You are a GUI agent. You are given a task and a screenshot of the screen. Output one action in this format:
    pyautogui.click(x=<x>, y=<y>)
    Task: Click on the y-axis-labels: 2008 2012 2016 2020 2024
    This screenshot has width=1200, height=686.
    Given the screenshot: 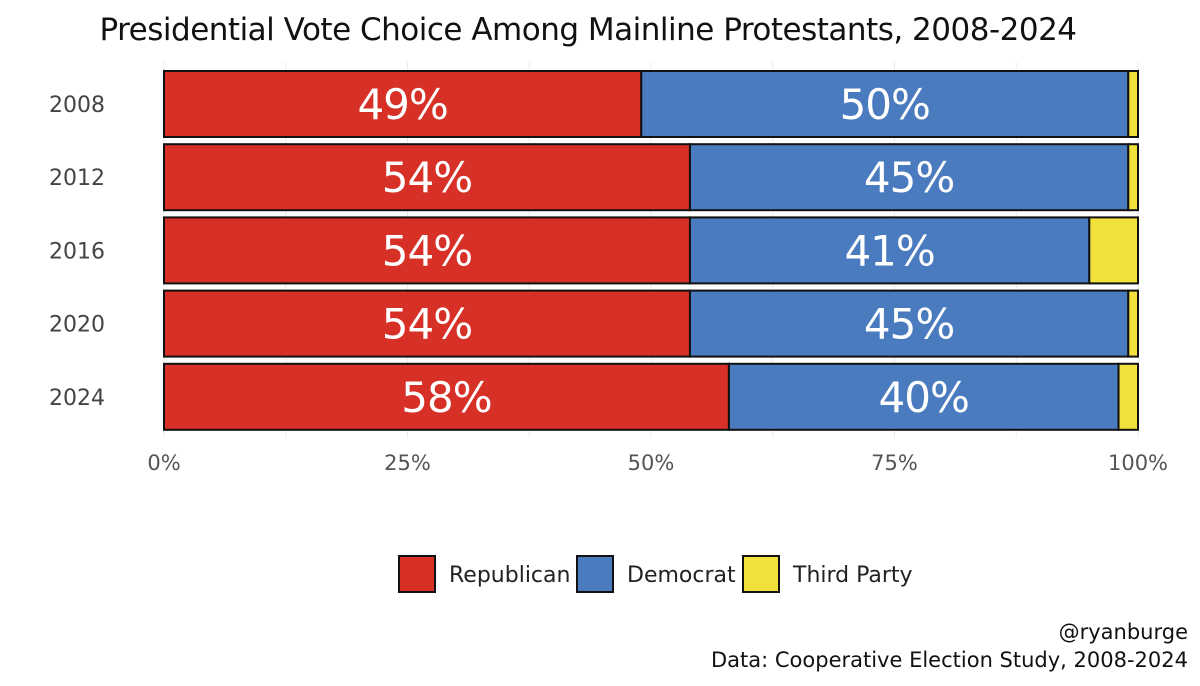 What is the action you would take?
    pyautogui.click(x=77, y=252)
    